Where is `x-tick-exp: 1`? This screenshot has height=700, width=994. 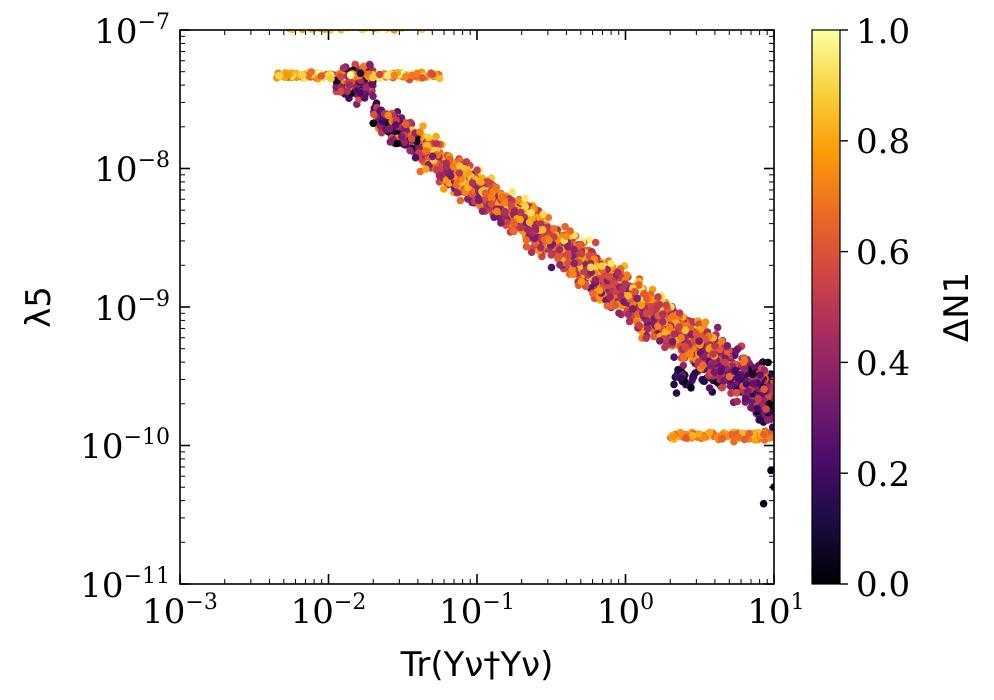
x-tick-exp: 1 is located at coordinates (798, 602).